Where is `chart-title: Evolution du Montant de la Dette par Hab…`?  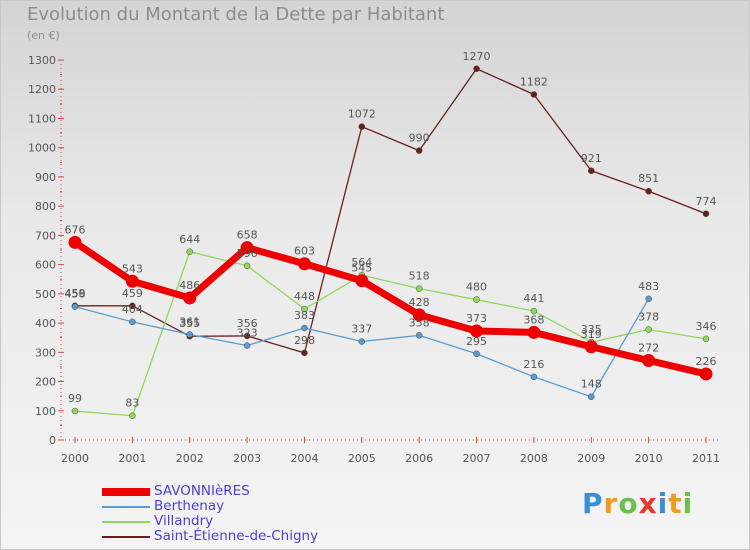
chart-title: Evolution du Montant de la Dette par Hab… is located at coordinates (236, 14).